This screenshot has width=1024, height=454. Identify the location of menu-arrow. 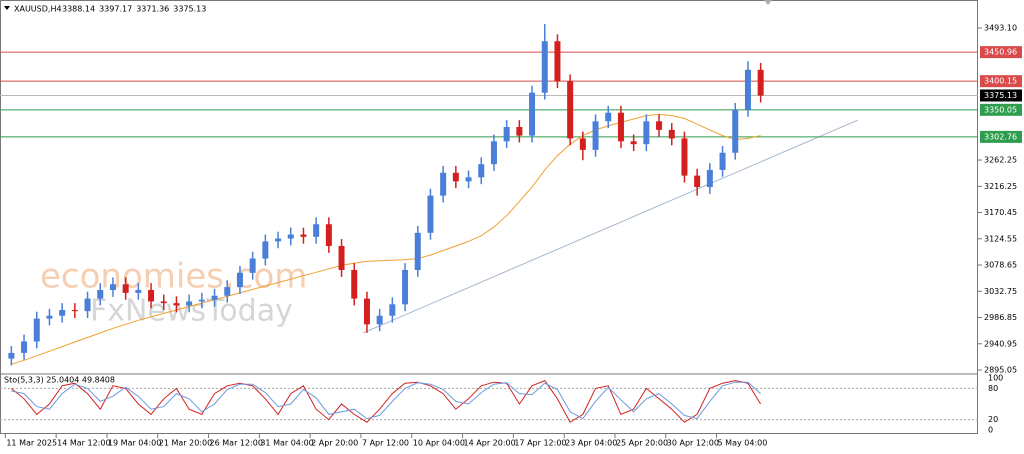
(7, 8).